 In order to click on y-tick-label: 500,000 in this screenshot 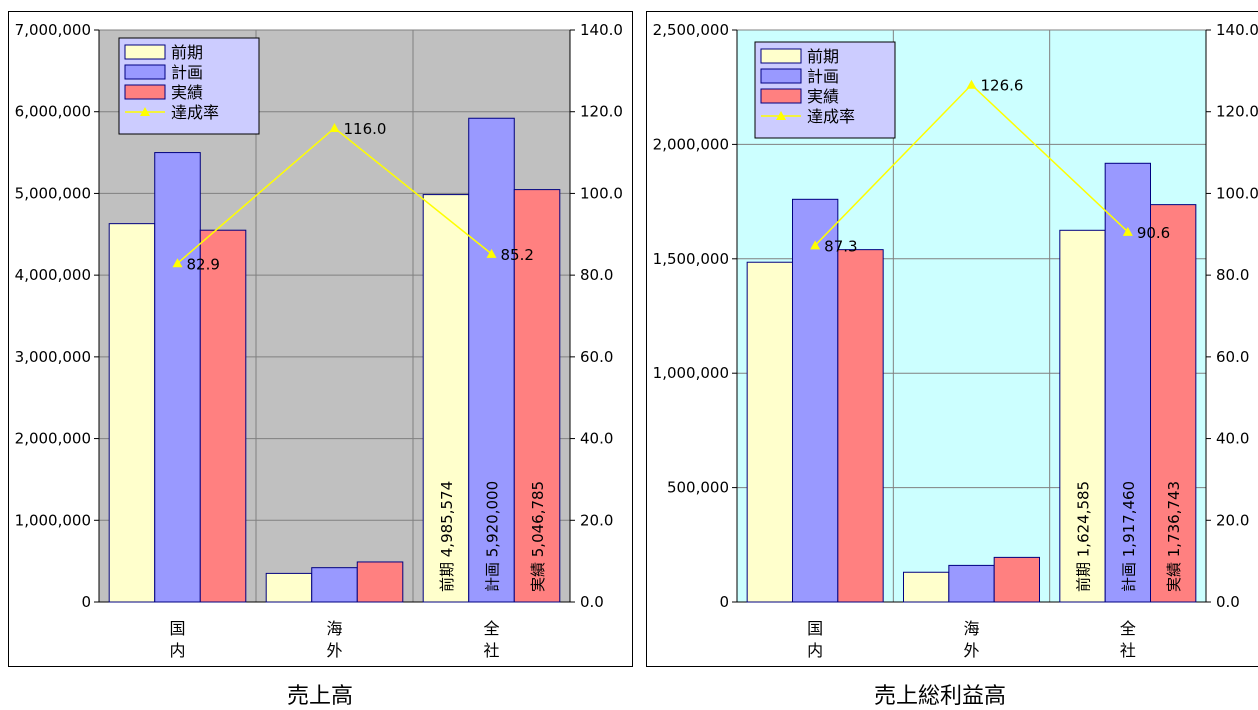, I will do `click(698, 488)`.